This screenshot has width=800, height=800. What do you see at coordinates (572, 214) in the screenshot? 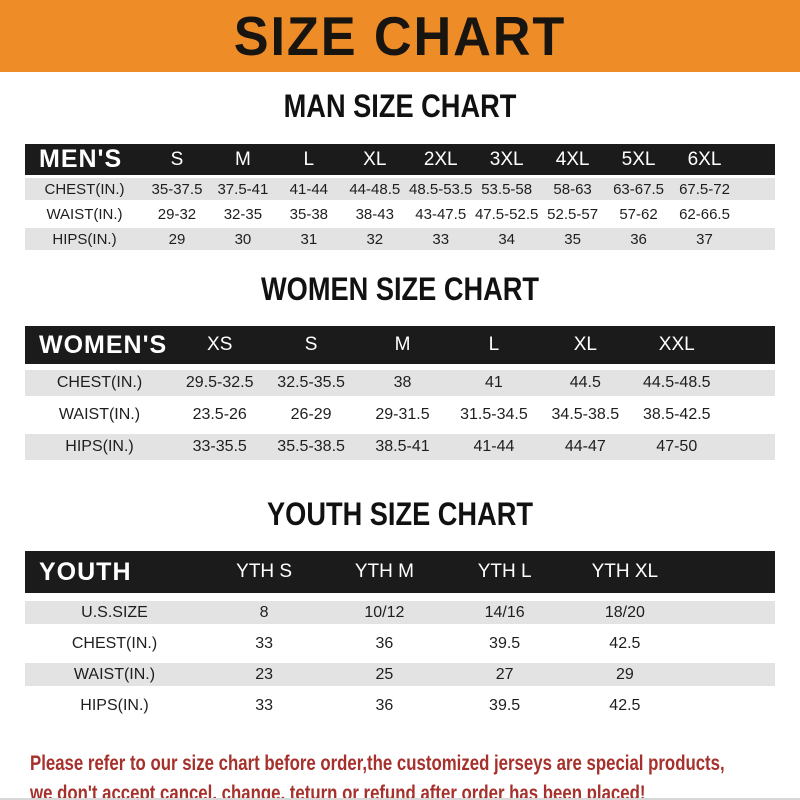
I see `value-cell: 52.5-57` at bounding box center [572, 214].